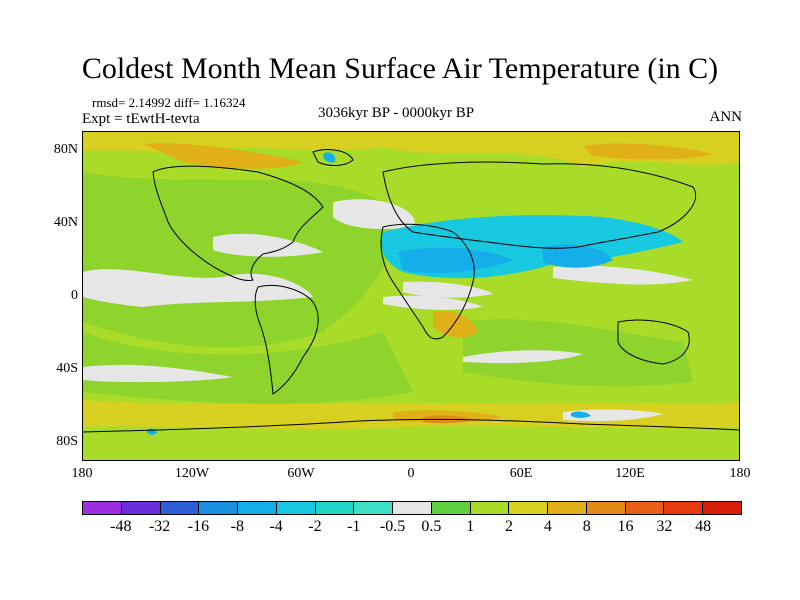 The height and width of the screenshot is (600, 800). What do you see at coordinates (248, 368) in the screenshot?
I see `field-south-pacific` at bounding box center [248, 368].